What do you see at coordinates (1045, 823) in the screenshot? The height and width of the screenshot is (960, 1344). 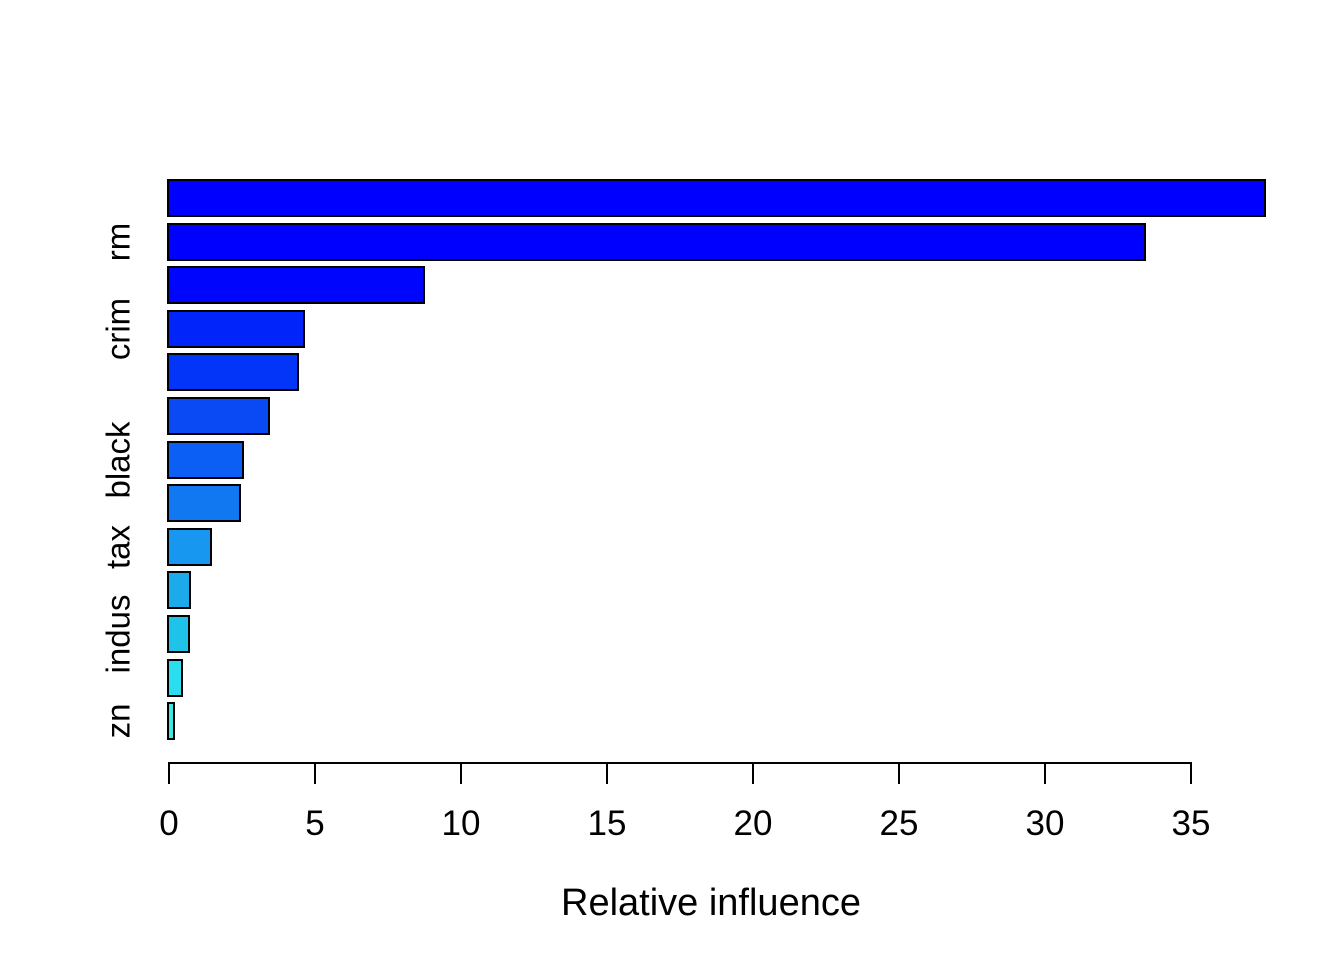 I see `x-tick-label-30: 30` at bounding box center [1045, 823].